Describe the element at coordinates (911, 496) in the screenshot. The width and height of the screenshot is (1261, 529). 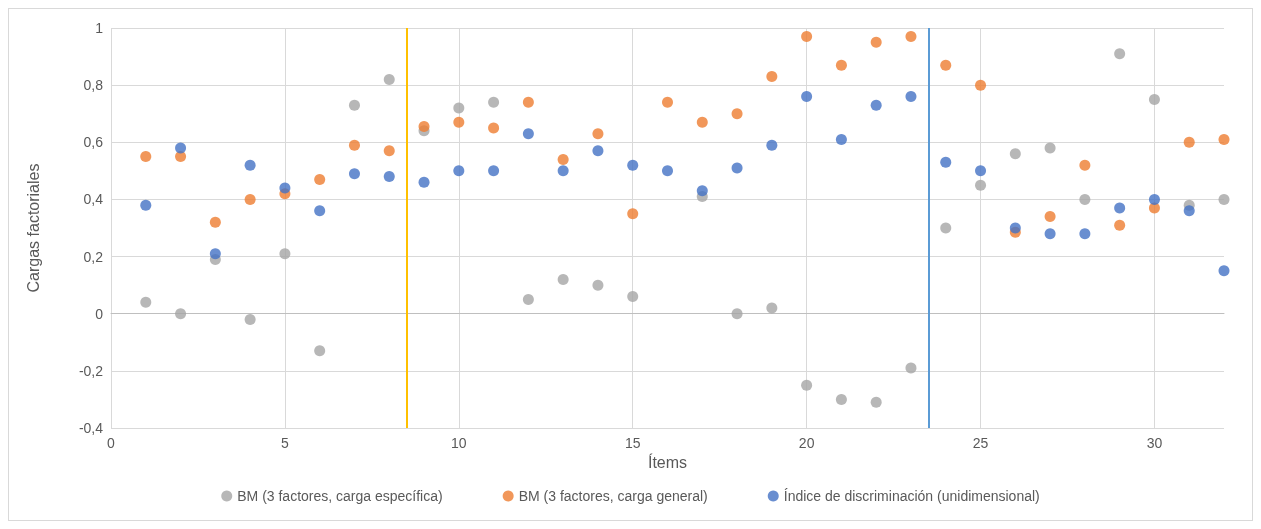
I see `legend-label: Índice de discriminación (unidimensional)` at that location.